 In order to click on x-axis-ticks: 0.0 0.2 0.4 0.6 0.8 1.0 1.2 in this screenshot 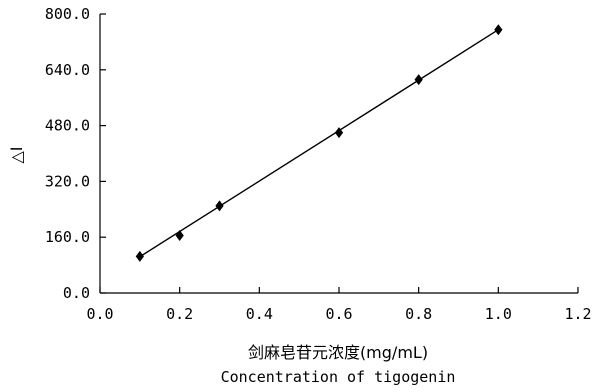, I will do `click(339, 305)`.